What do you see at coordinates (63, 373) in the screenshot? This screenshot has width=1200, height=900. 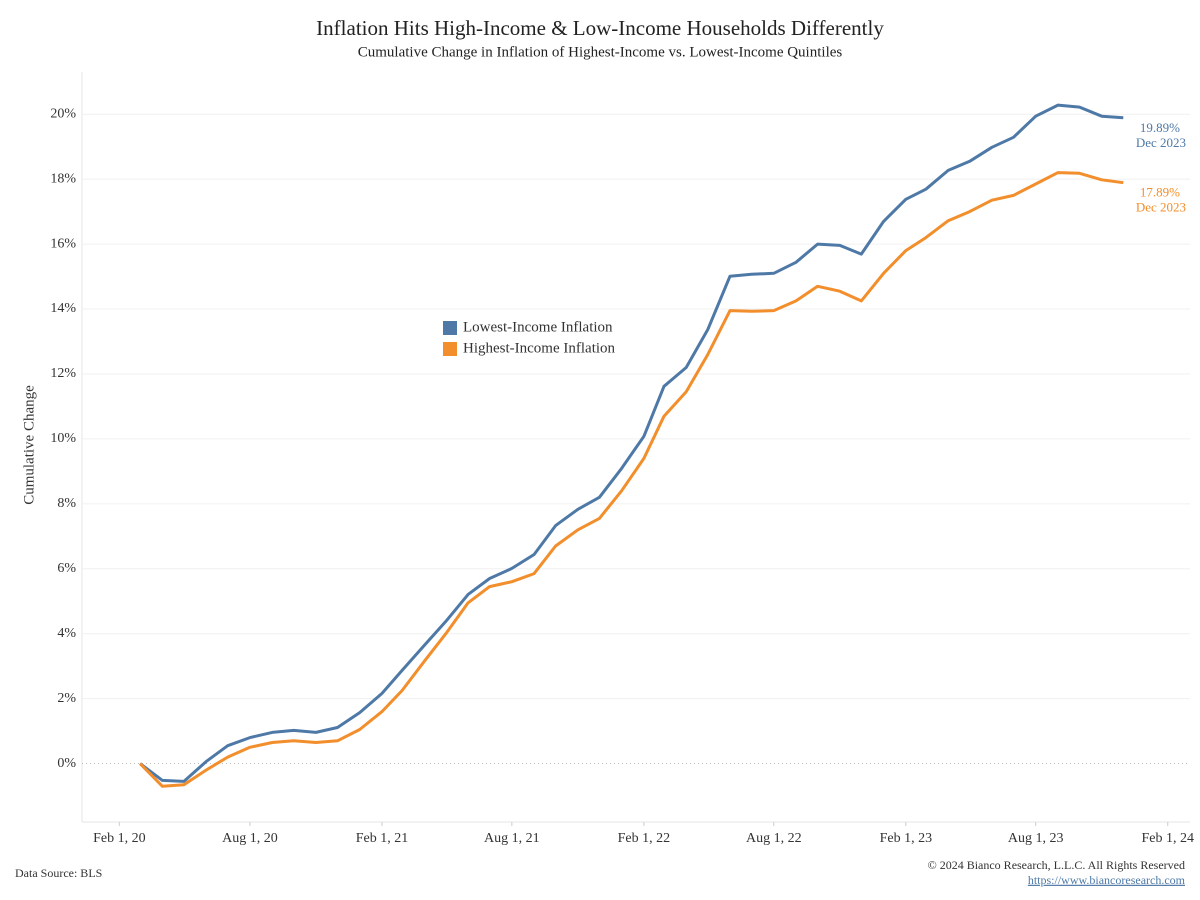 I see `y-tick-label: 12%` at bounding box center [63, 373].